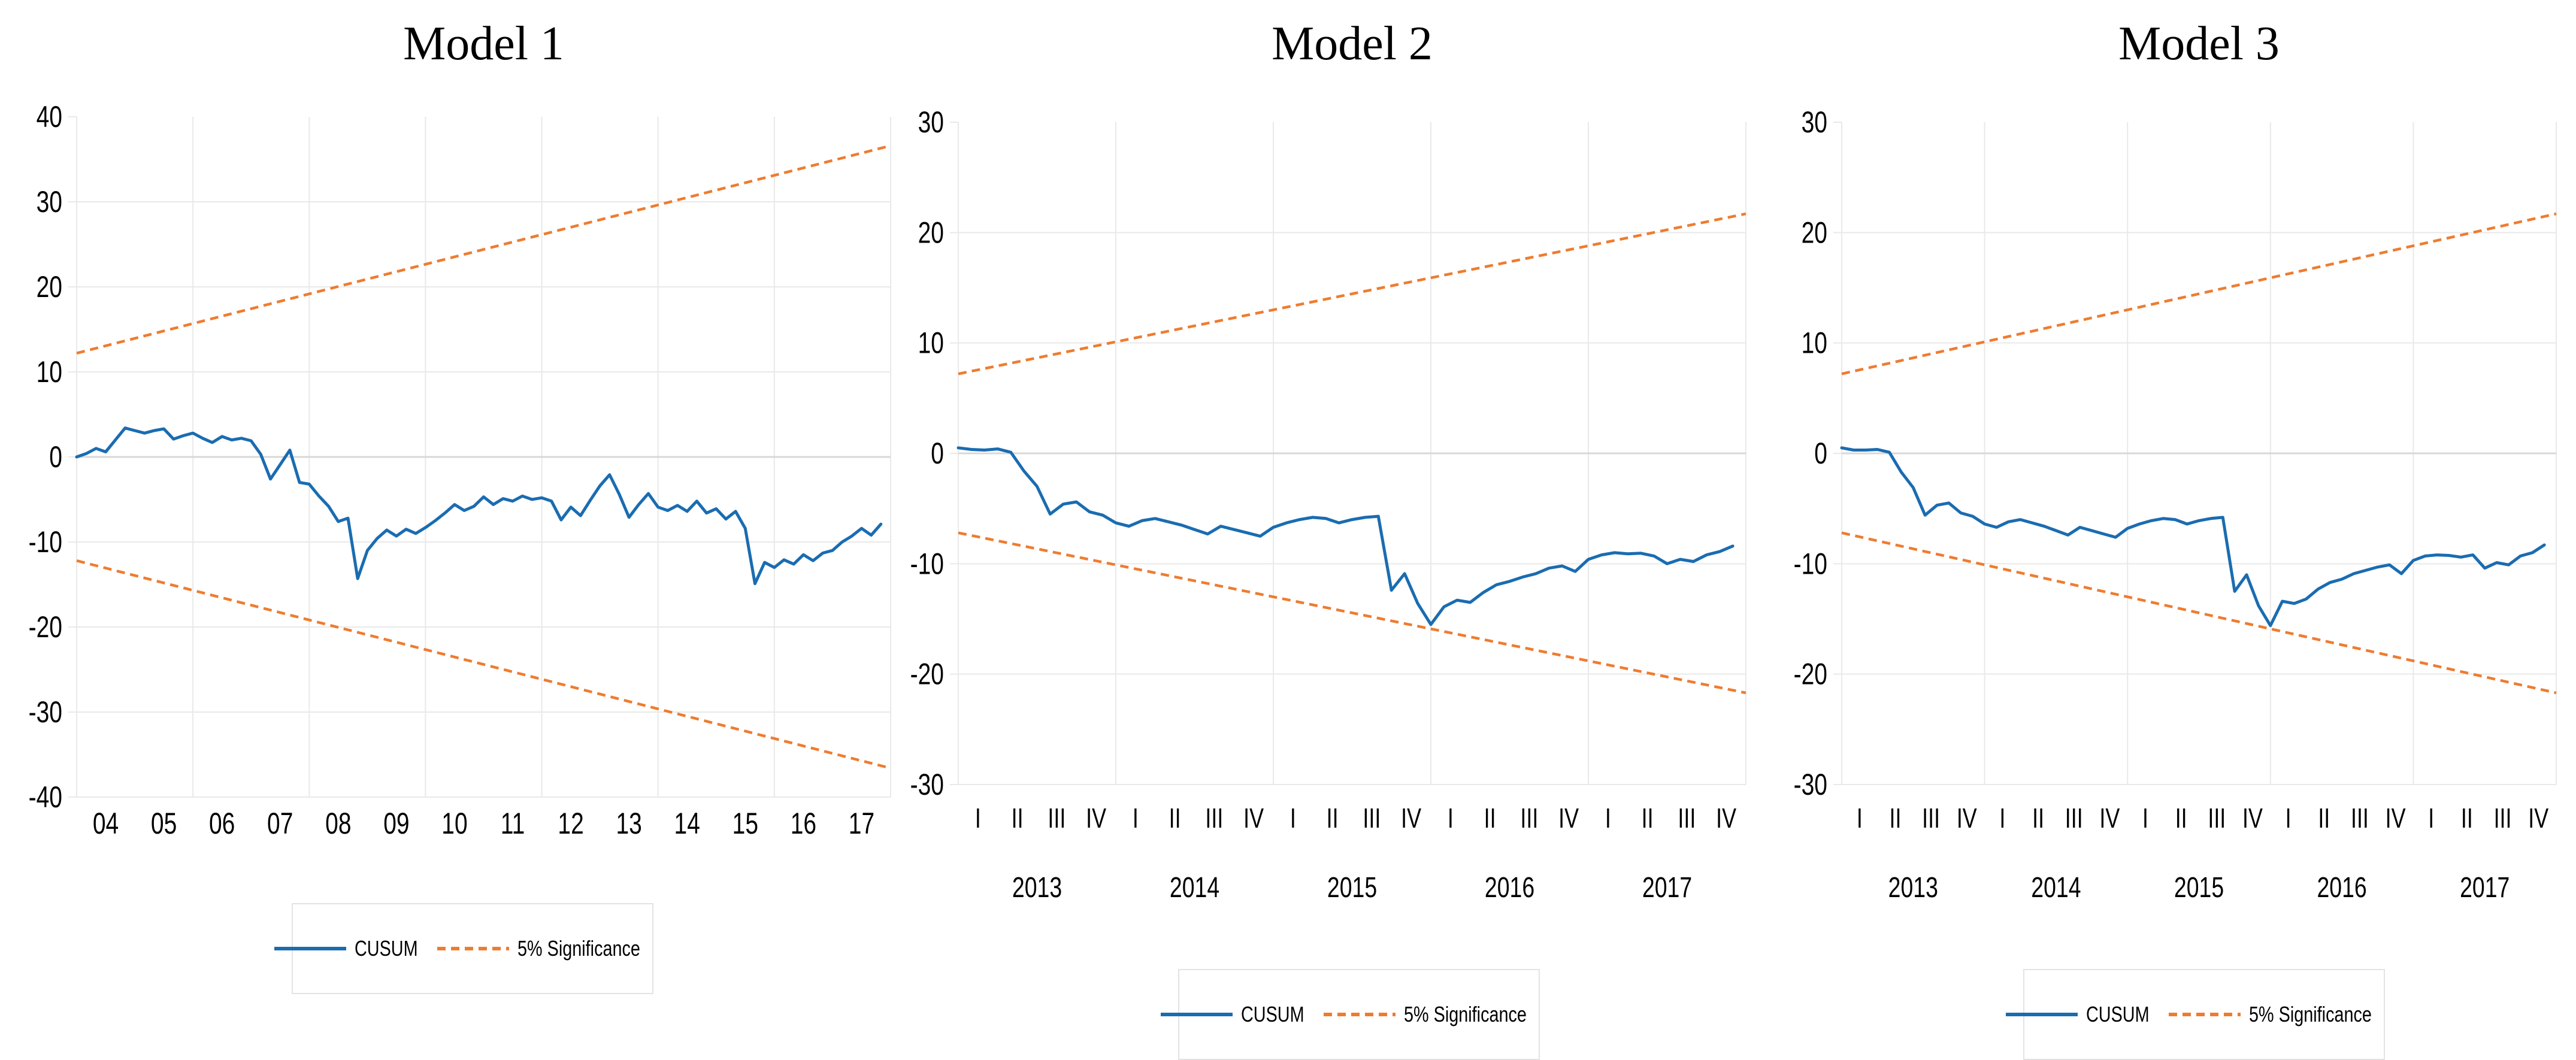 This screenshot has width=2576, height=1060. I want to click on model3-chart-title: Model 3, so click(2199, 44).